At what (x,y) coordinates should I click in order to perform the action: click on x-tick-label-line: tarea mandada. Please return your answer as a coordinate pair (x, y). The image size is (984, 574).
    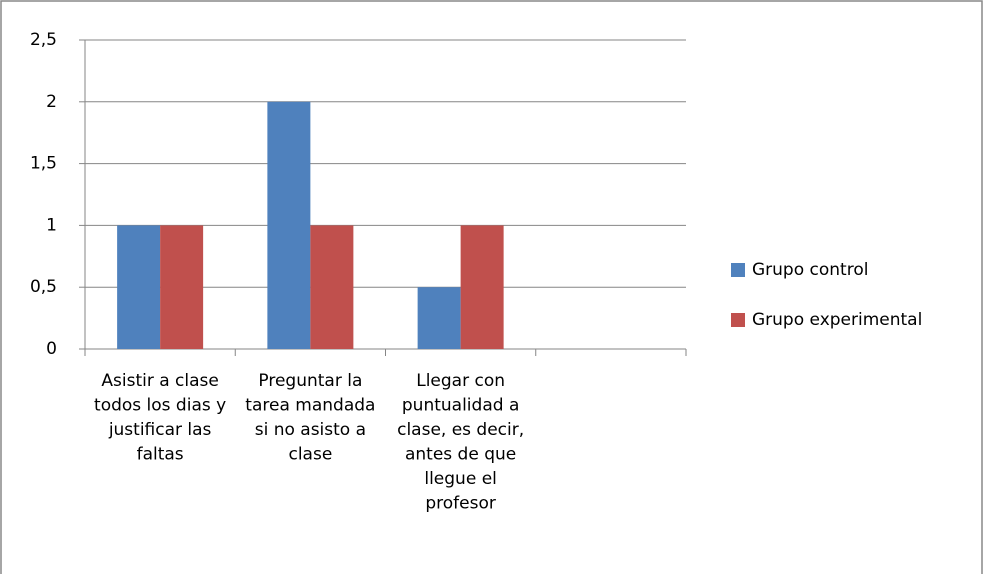
    Looking at the image, I should click on (310, 406).